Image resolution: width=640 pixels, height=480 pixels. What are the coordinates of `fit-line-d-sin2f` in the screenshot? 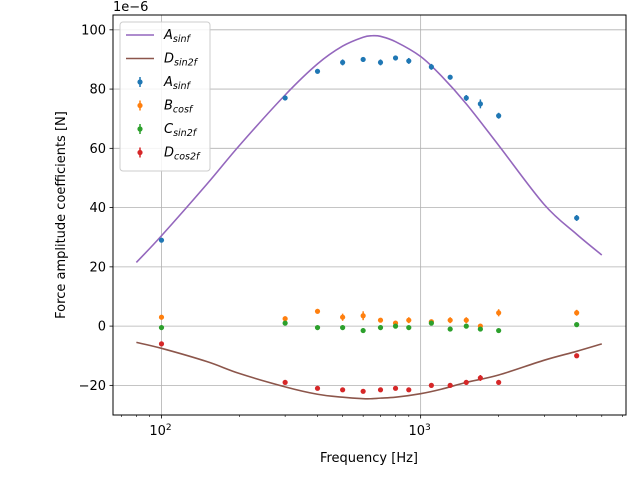 It's located at (369, 370).